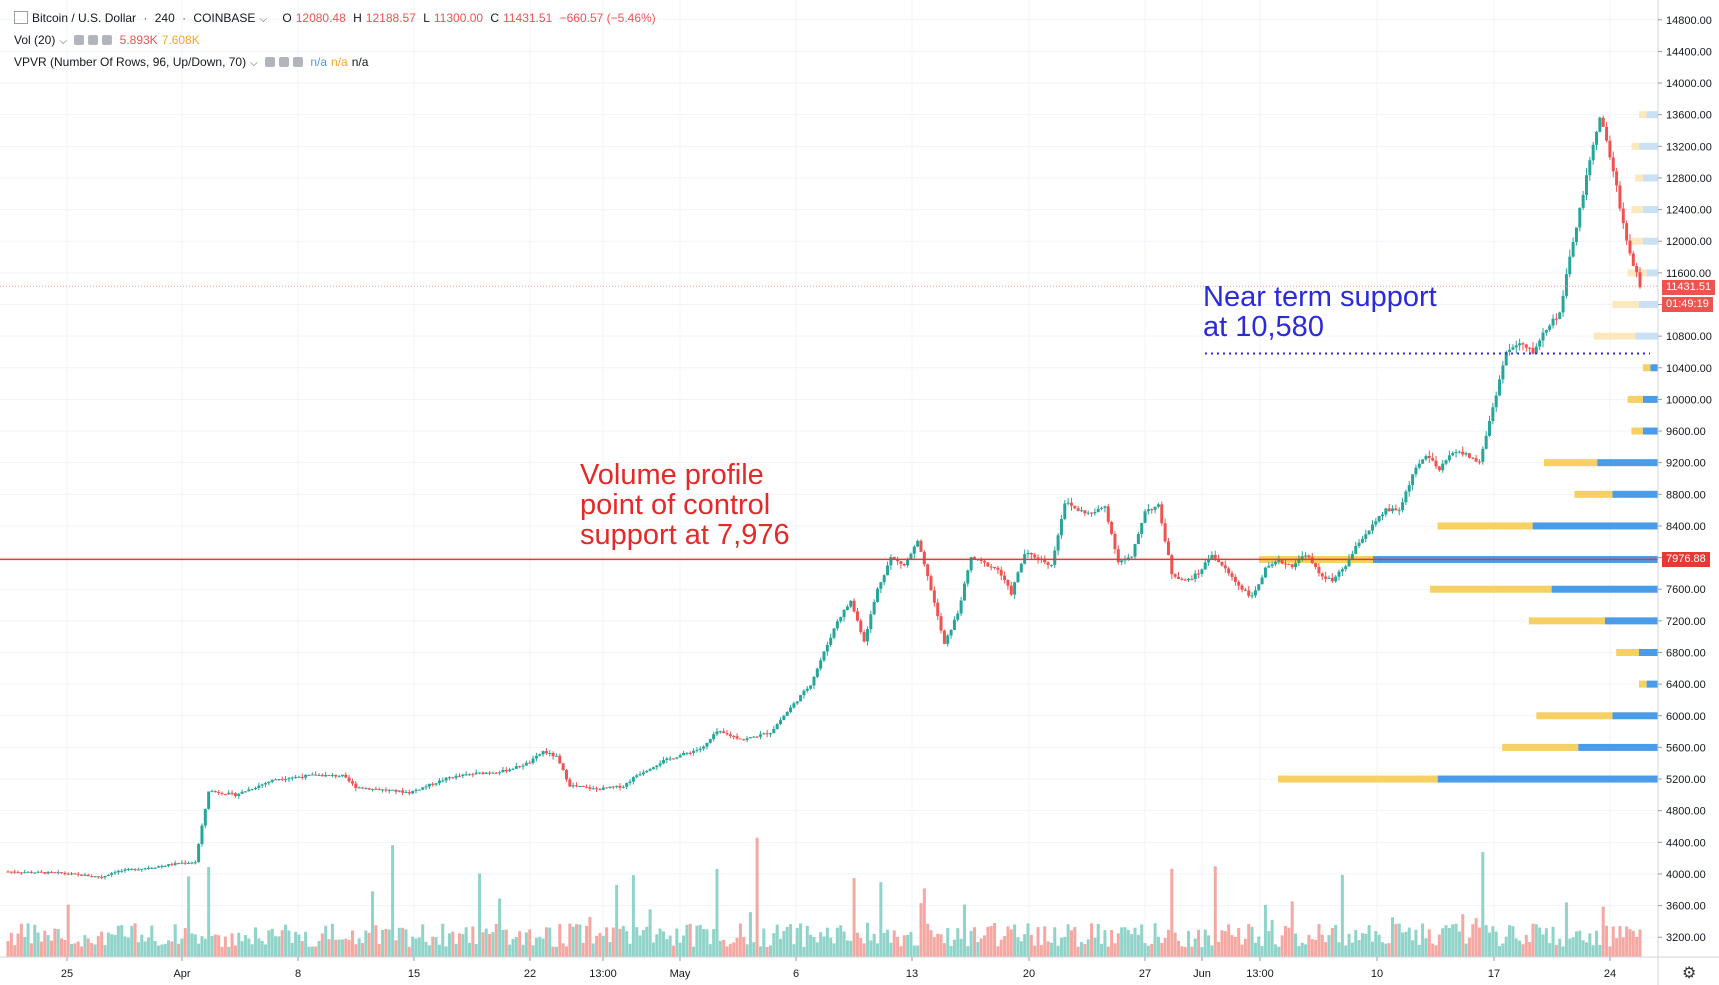 The image size is (1719, 985). I want to click on last-price-tag: 11431.51, so click(1689, 287).